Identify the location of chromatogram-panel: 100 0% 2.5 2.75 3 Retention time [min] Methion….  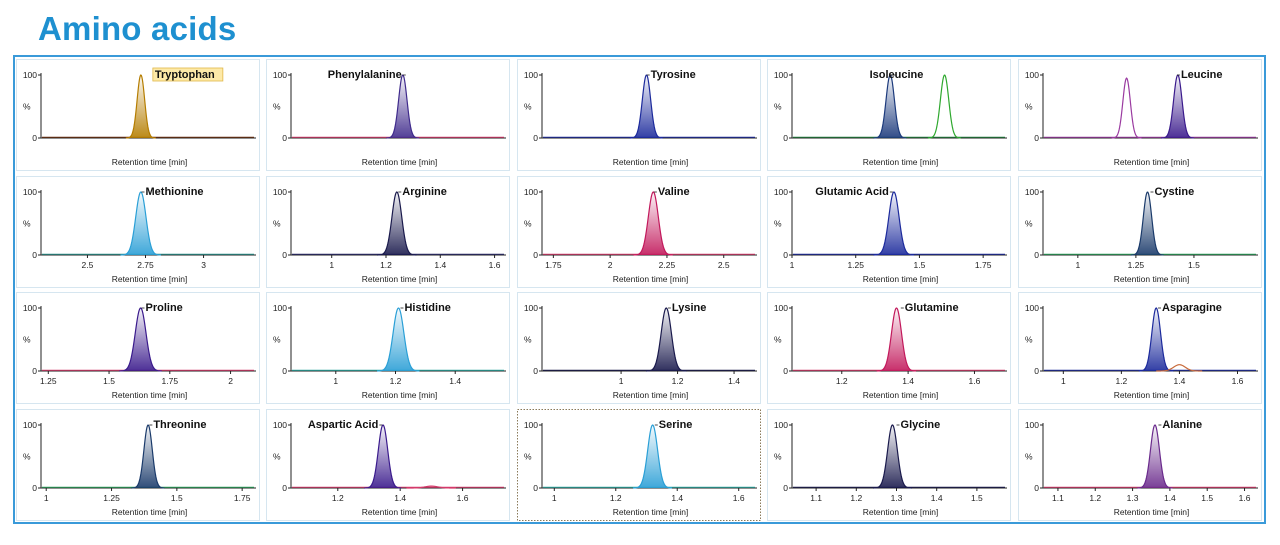
(138, 231).